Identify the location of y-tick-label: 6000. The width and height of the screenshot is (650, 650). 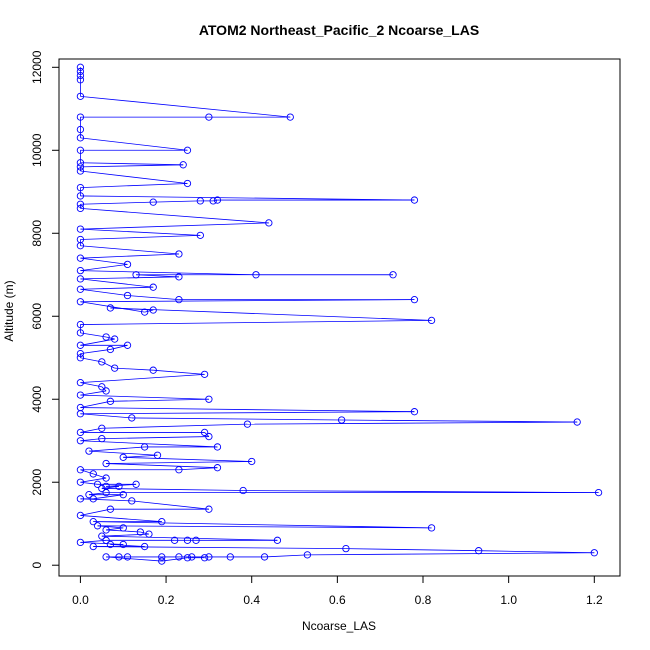
(37, 316).